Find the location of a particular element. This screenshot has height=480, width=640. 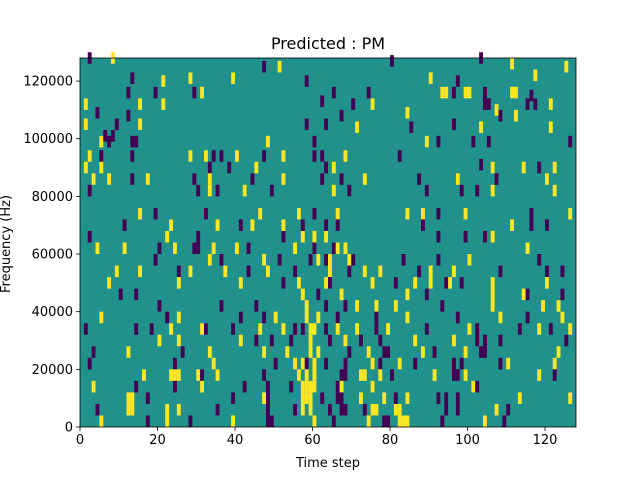

y-tick-label: 100000 is located at coordinates (48, 139).